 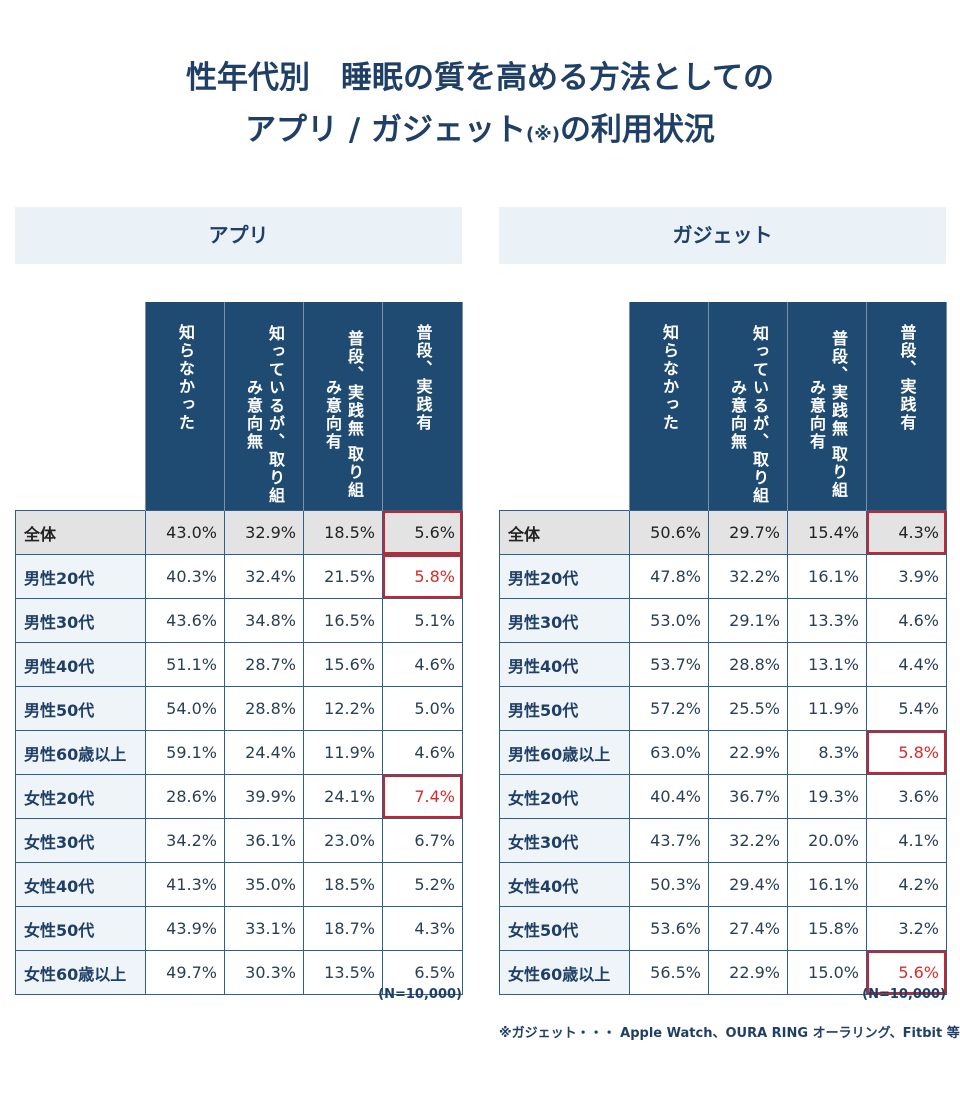 I want to click on gadget-value-cell: 5.4%, so click(x=906, y=708).